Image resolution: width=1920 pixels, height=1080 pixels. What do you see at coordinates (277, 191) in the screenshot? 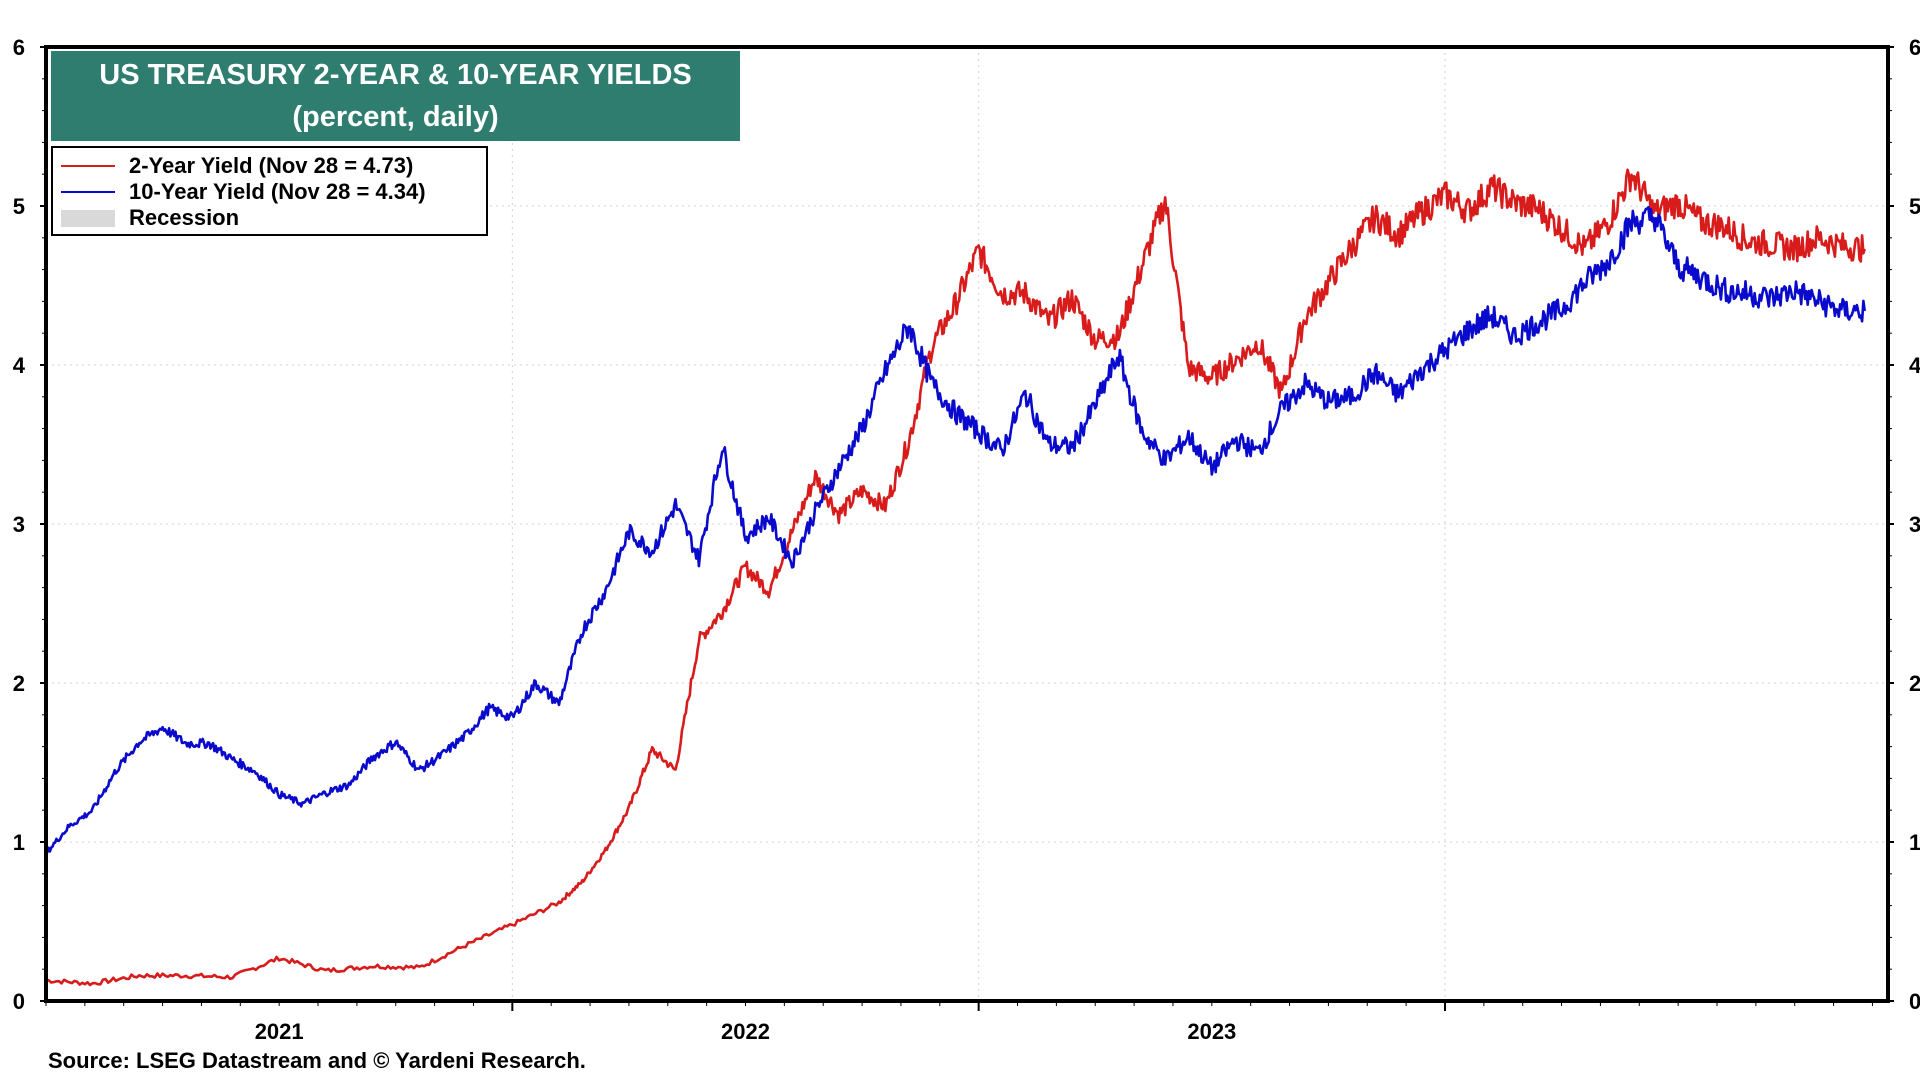
I see `legend-label-10yr: 10-Year Yield (Nov 28 = 4.34)` at bounding box center [277, 191].